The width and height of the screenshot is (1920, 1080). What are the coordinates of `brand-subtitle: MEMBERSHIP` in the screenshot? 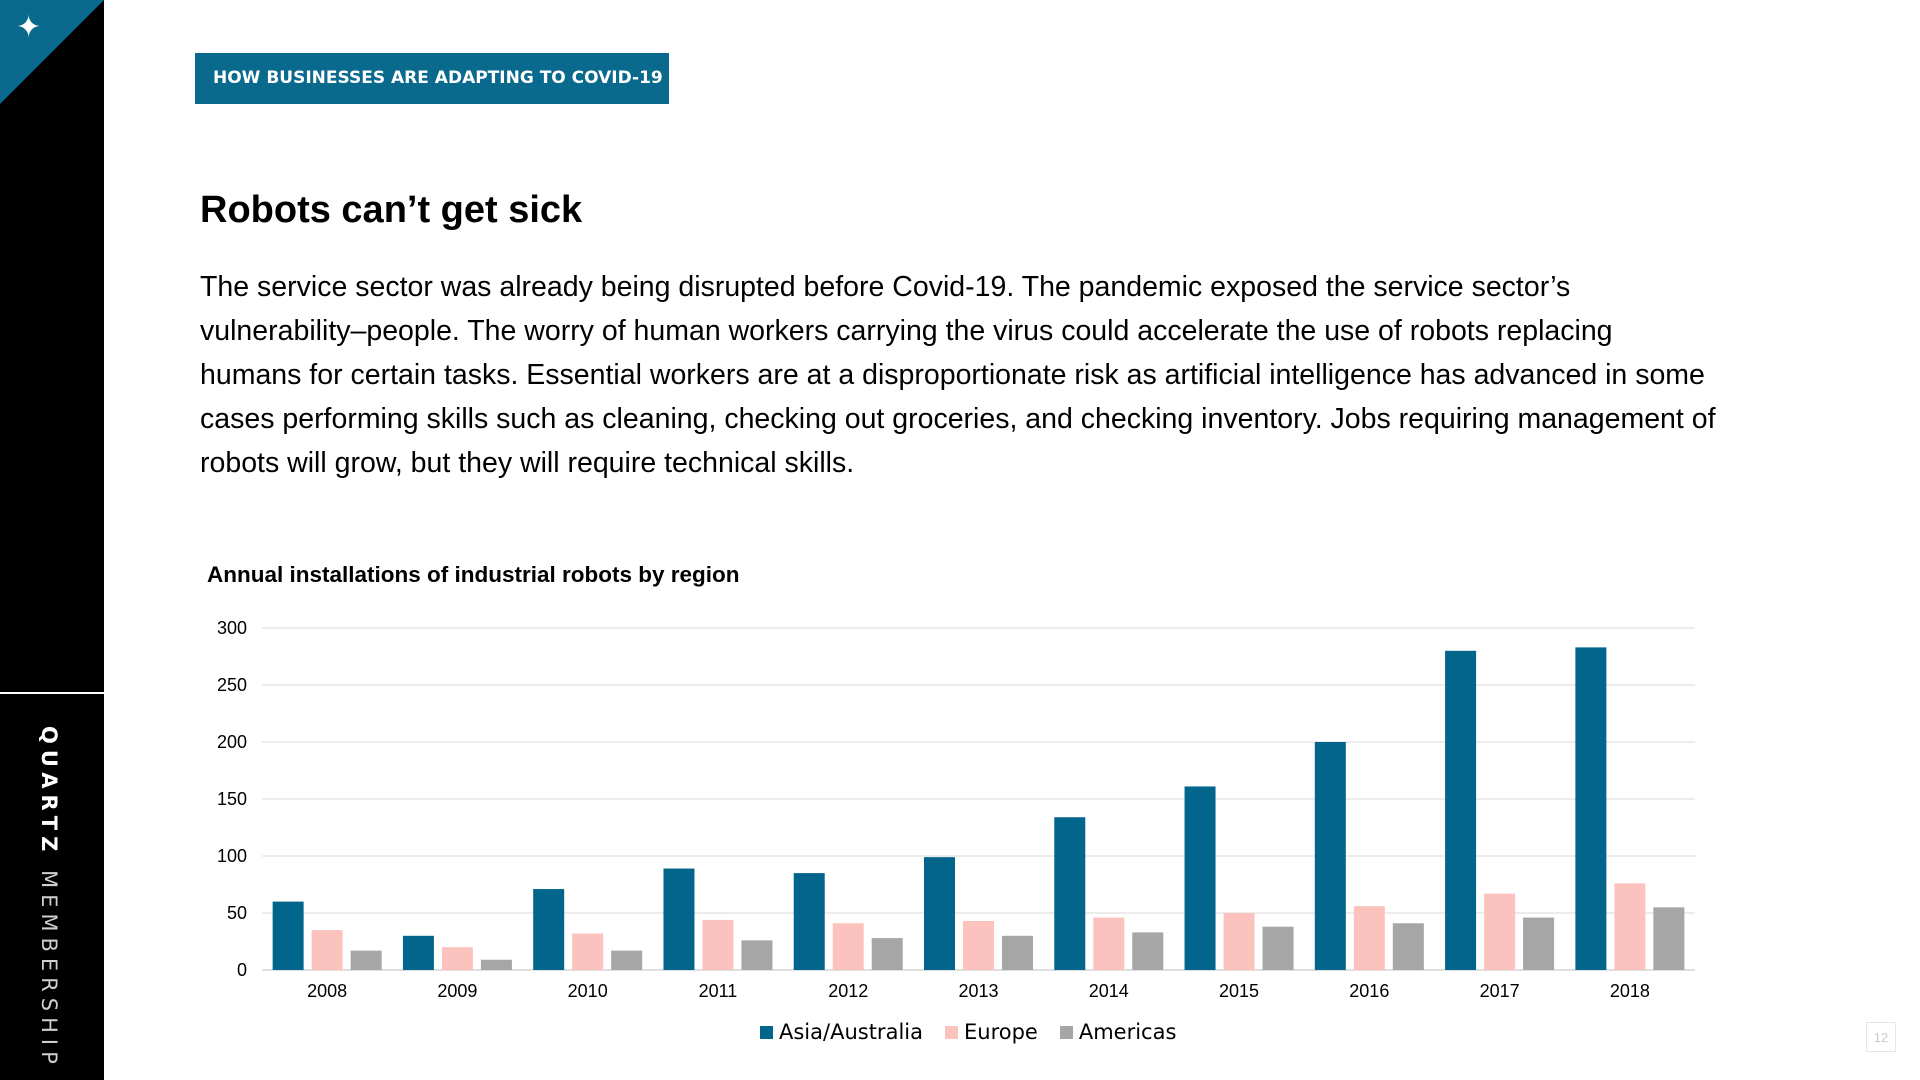 It's located at (49, 969).